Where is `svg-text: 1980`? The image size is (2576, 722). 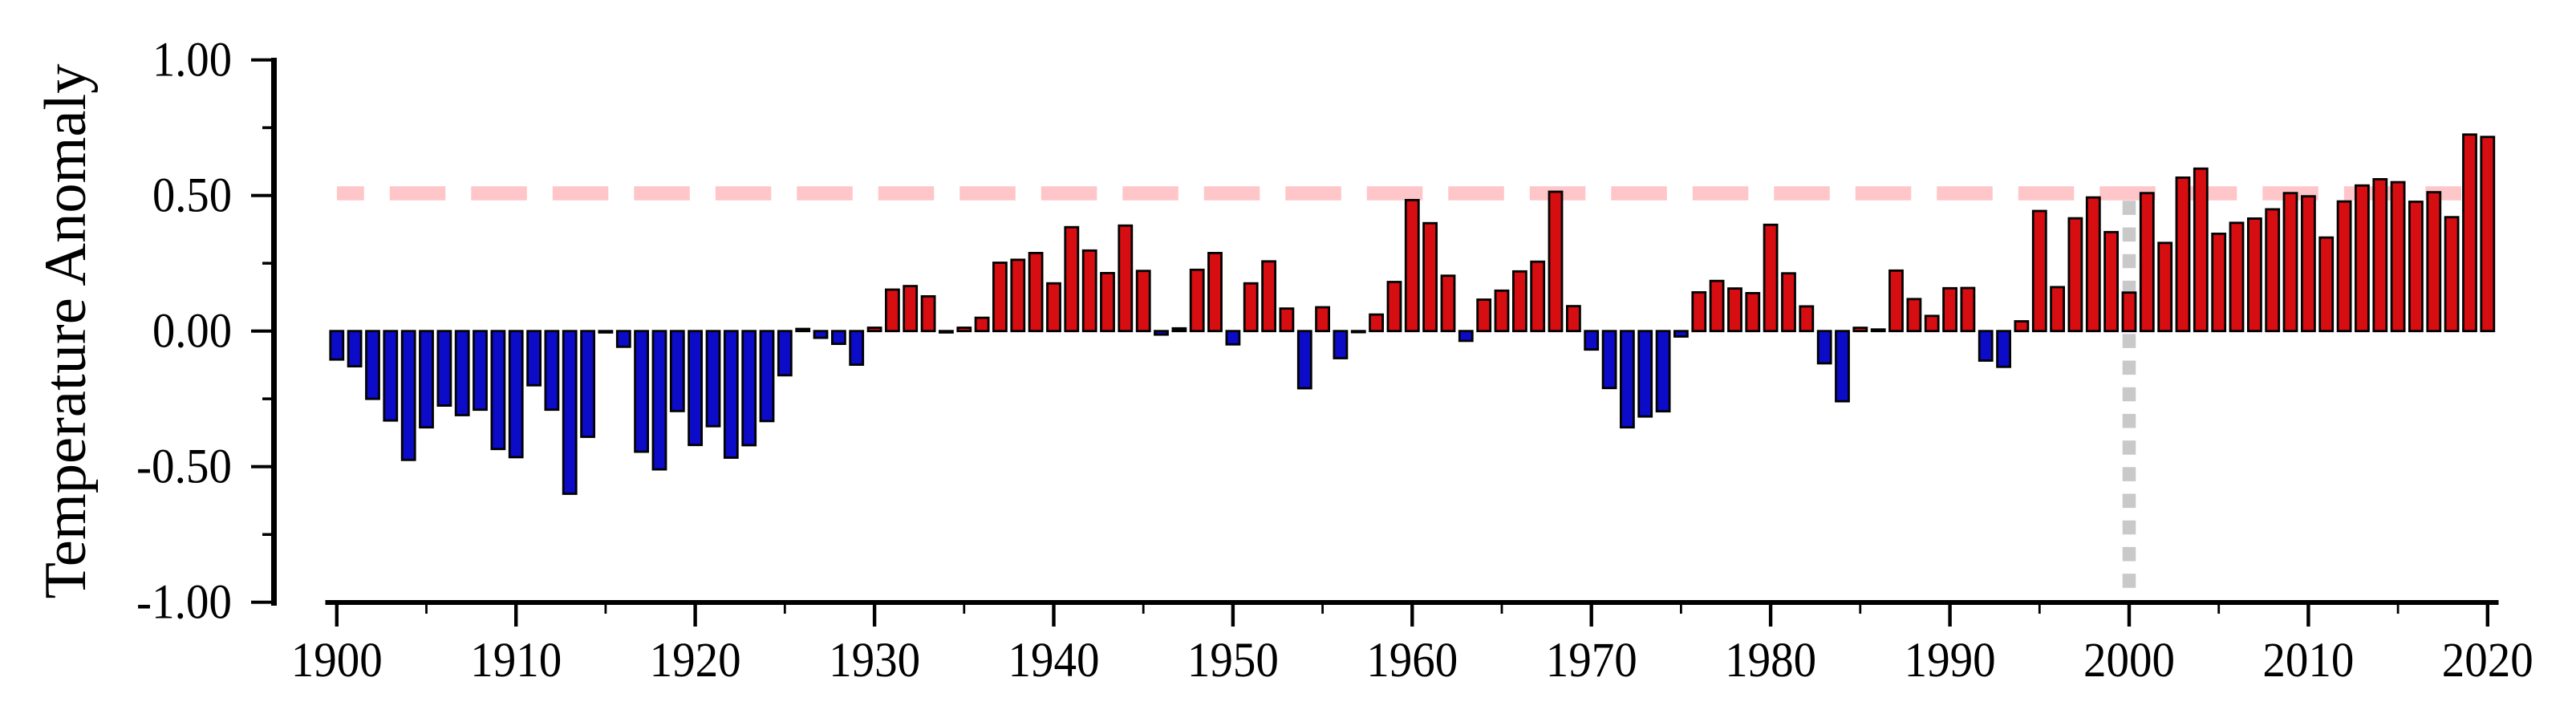
svg-text: 1980 is located at coordinates (1770, 661).